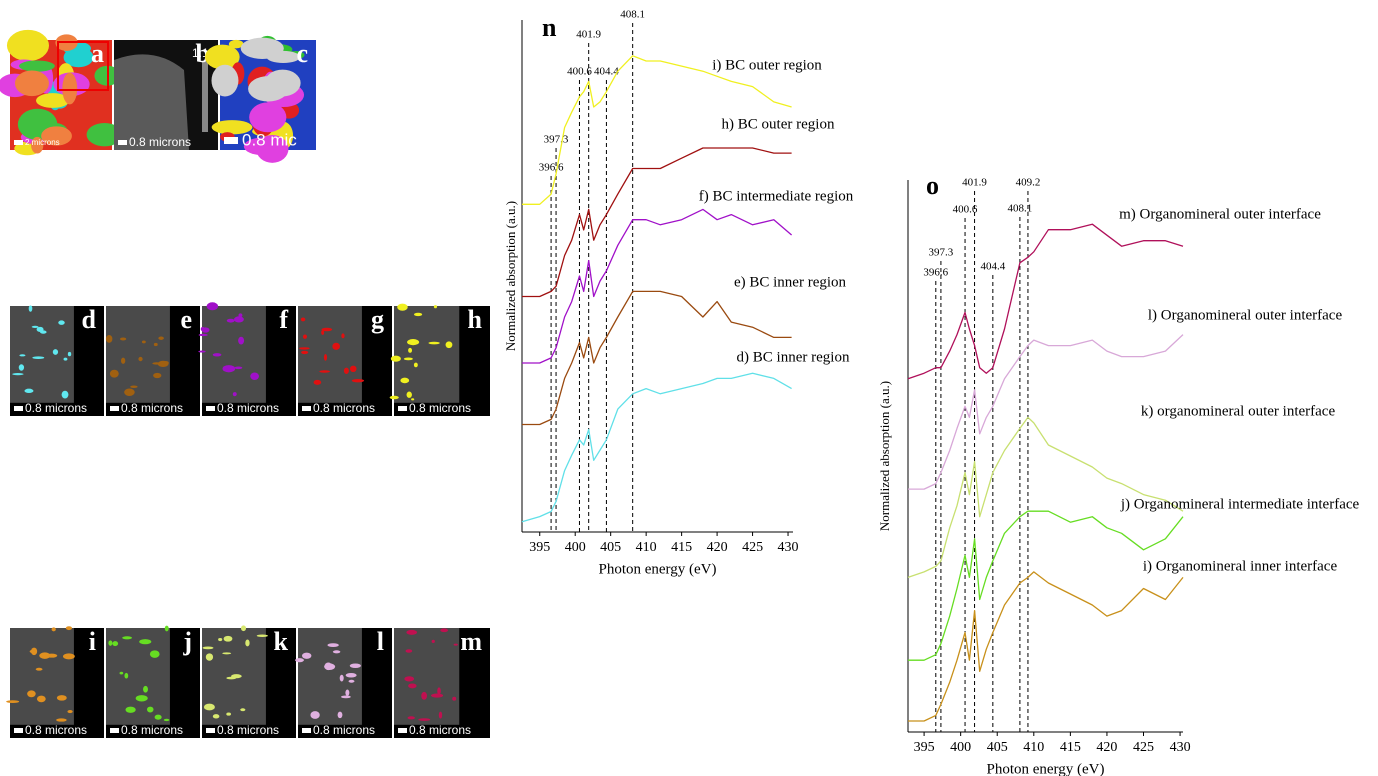 The image size is (1378, 776). Describe the element at coordinates (767, 65) in the screenshot. I see `series-label: i) BC outer region` at that location.